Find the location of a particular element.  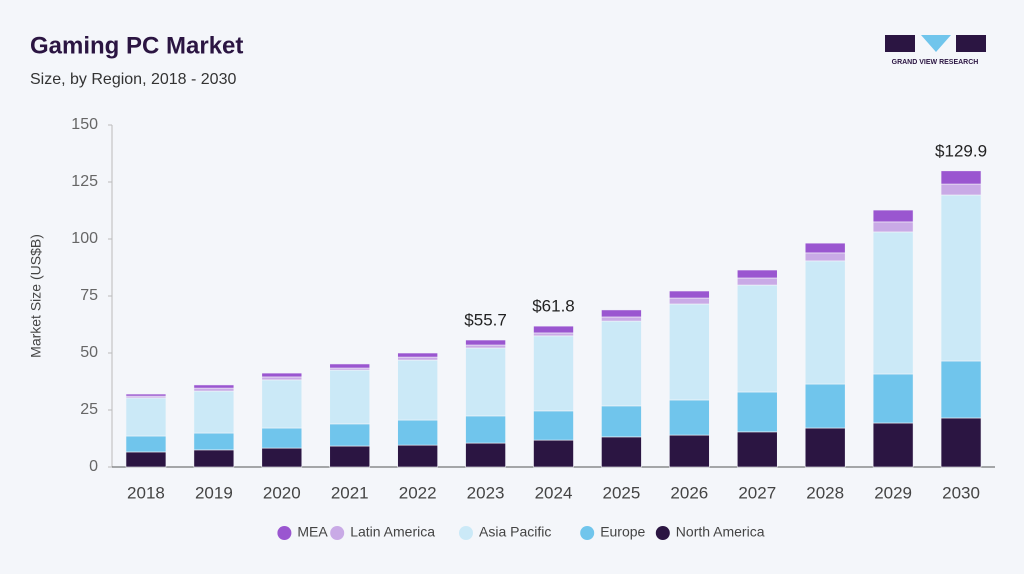

y-tick-label: 0 is located at coordinates (93, 466).